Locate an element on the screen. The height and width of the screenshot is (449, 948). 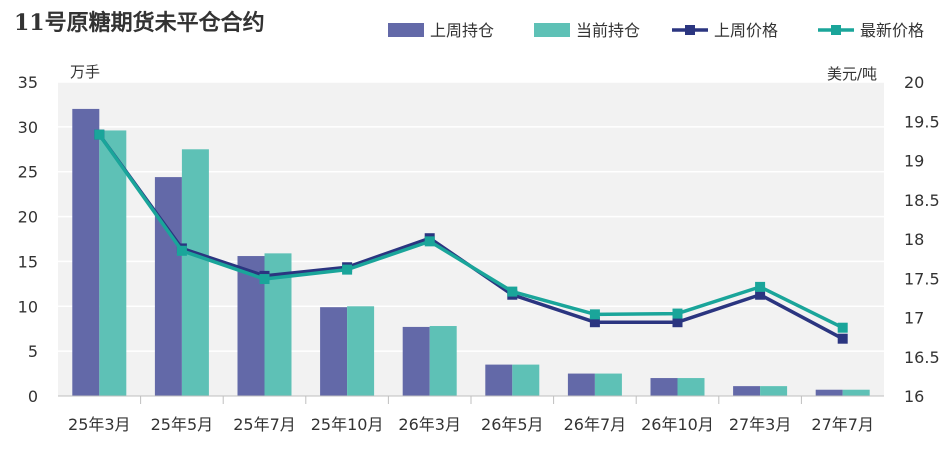
legend-label: 最新价格 is located at coordinates (892, 30).